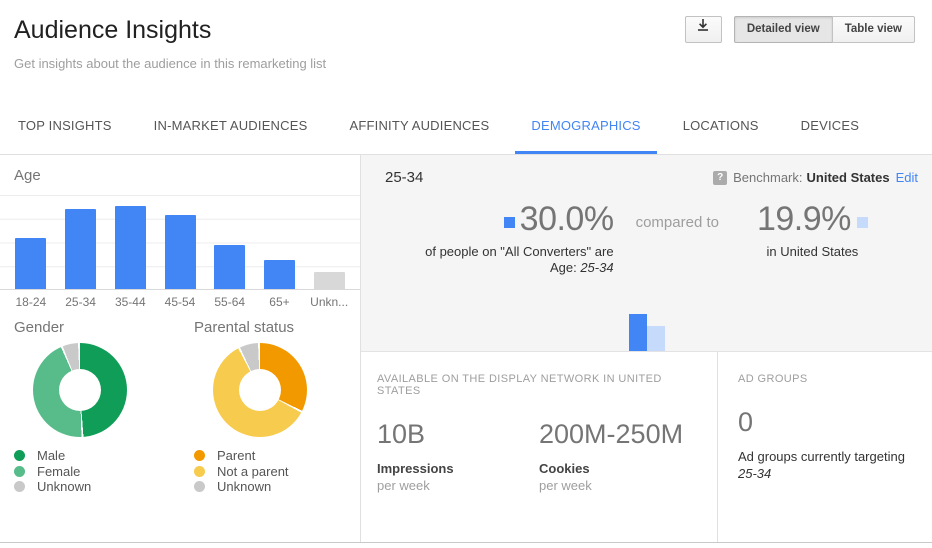  I want to click on benchmark-edit-link: Edit, so click(906, 177).